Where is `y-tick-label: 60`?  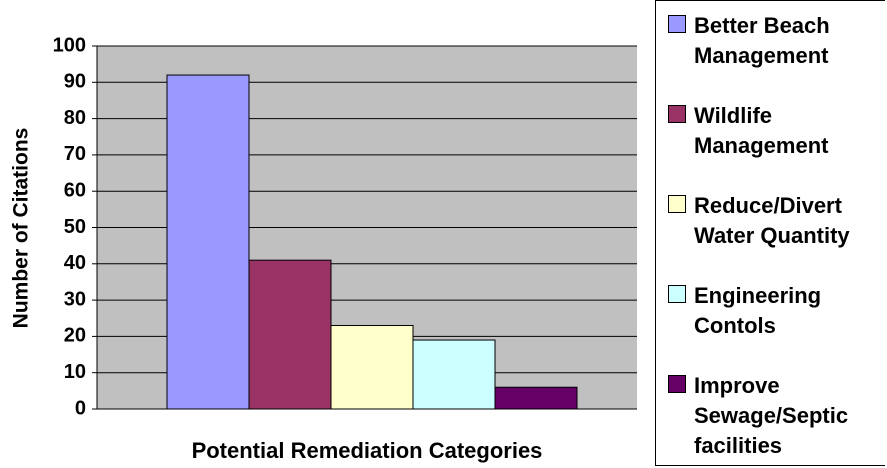 y-tick-label: 60 is located at coordinates (75, 190).